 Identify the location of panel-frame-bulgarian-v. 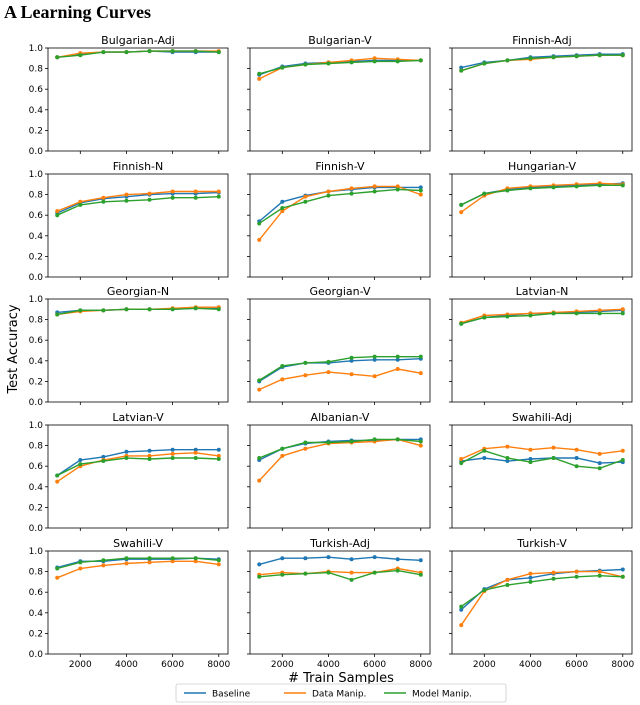
(340, 99).